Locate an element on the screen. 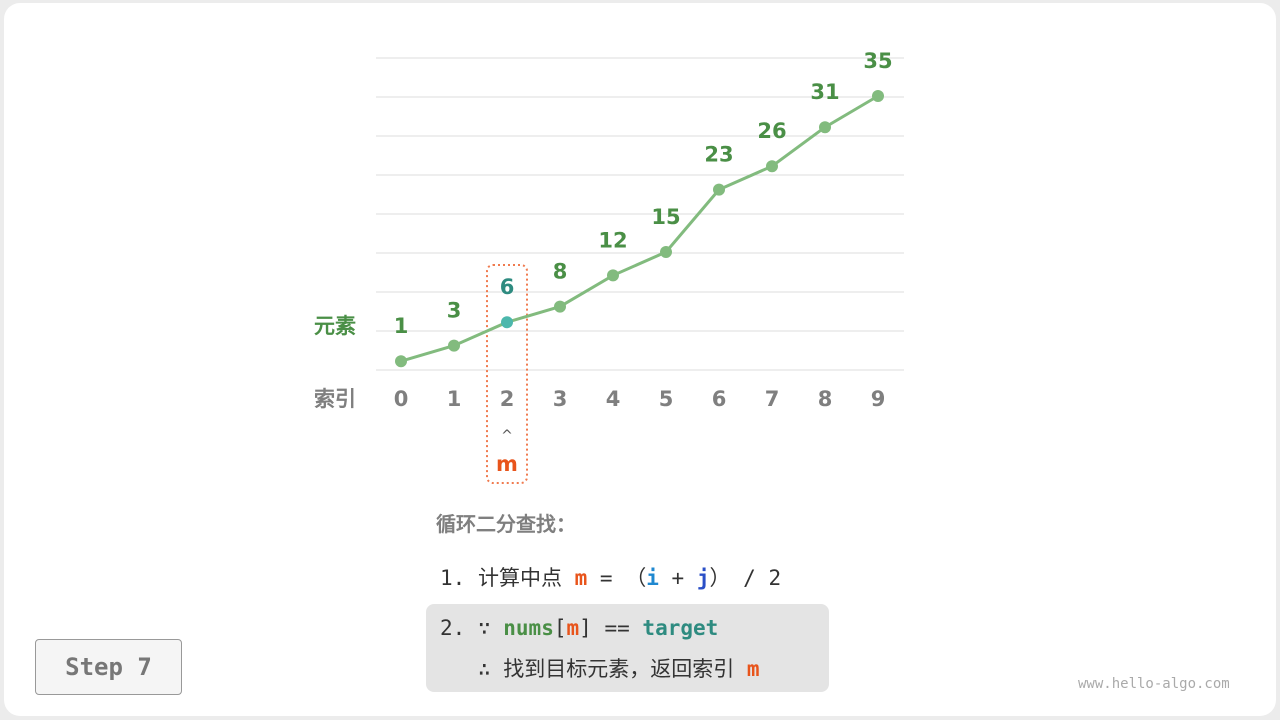 This screenshot has width=1280, height=720. index-label: 2 is located at coordinates (507, 399).